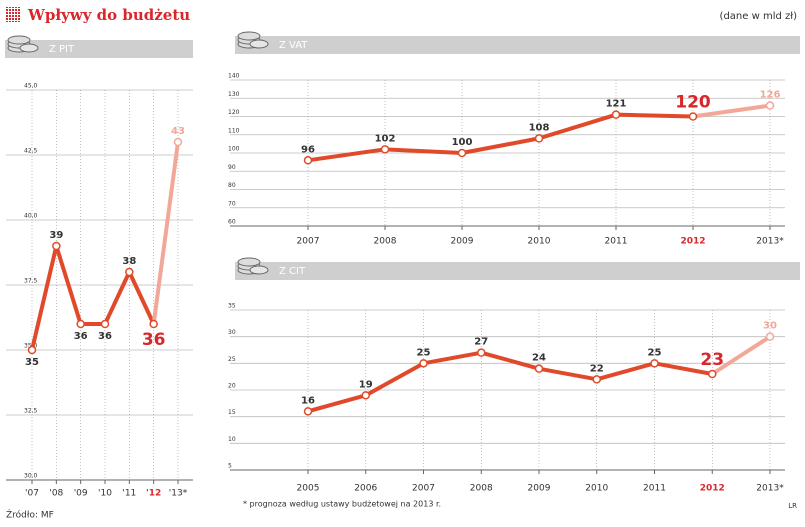 The height and width of the screenshot is (527, 805). I want to click on page-title: Wpływy do budżetu, so click(108, 15).